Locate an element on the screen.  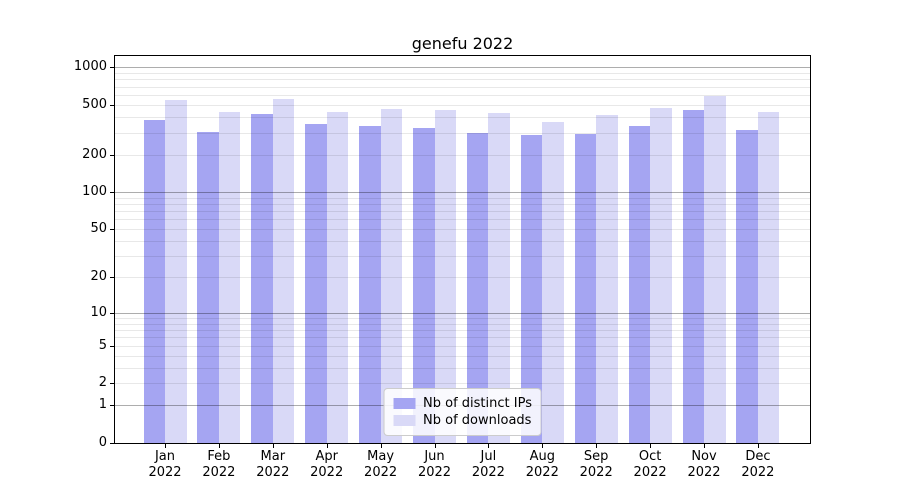
x-tick-label-feb-2022: Feb 2022 is located at coordinates (219, 464).